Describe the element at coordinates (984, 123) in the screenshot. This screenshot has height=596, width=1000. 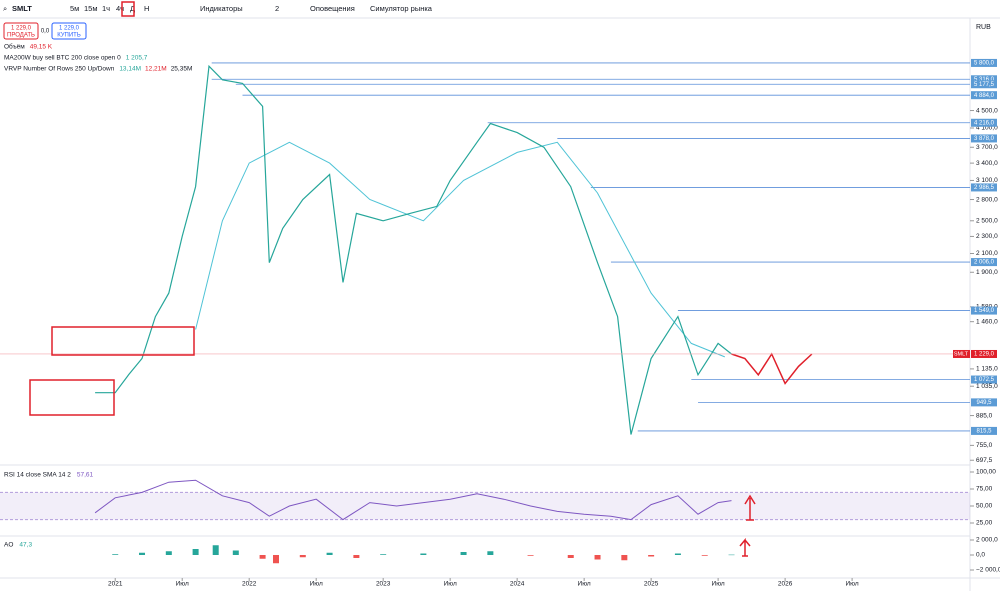
I see `level-label: 4 216,0` at that location.